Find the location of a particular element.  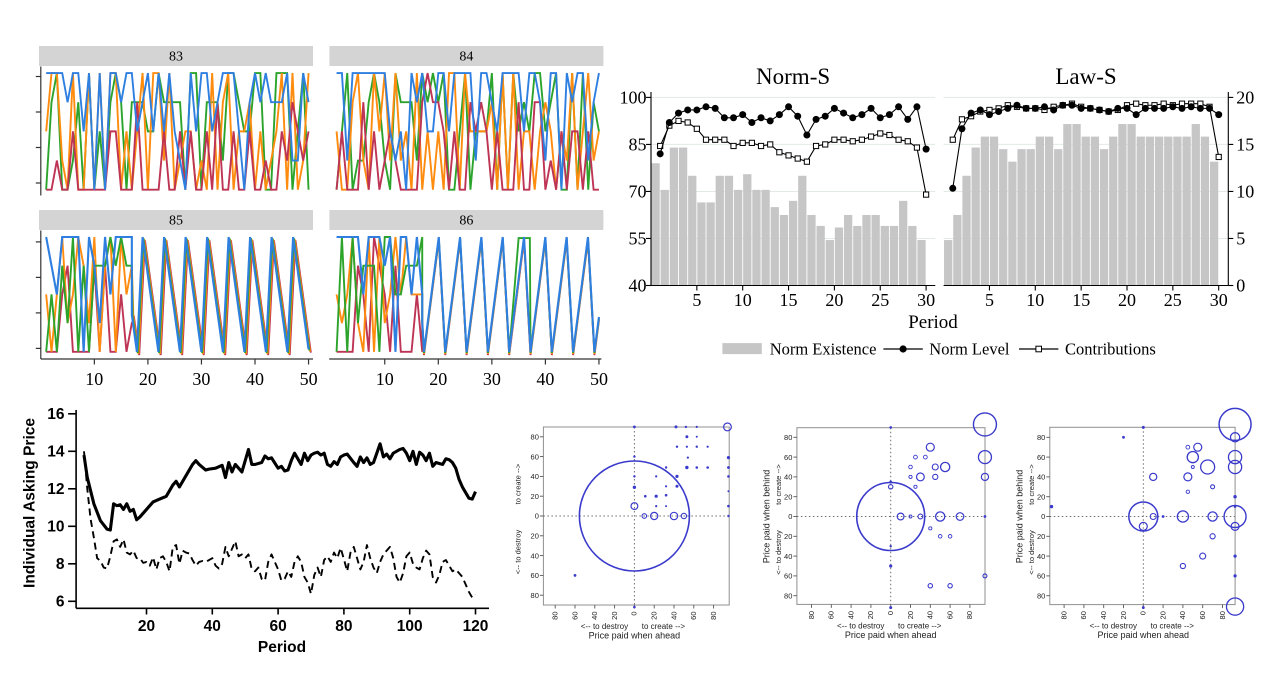

svg-text: Individual Asking Price is located at coordinates (30, 503).